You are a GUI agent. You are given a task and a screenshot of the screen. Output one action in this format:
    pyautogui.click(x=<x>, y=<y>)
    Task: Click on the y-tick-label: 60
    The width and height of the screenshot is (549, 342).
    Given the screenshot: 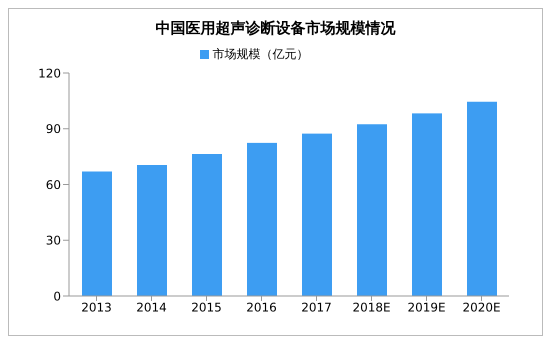 What is the action you would take?
    pyautogui.click(x=53, y=185)
    